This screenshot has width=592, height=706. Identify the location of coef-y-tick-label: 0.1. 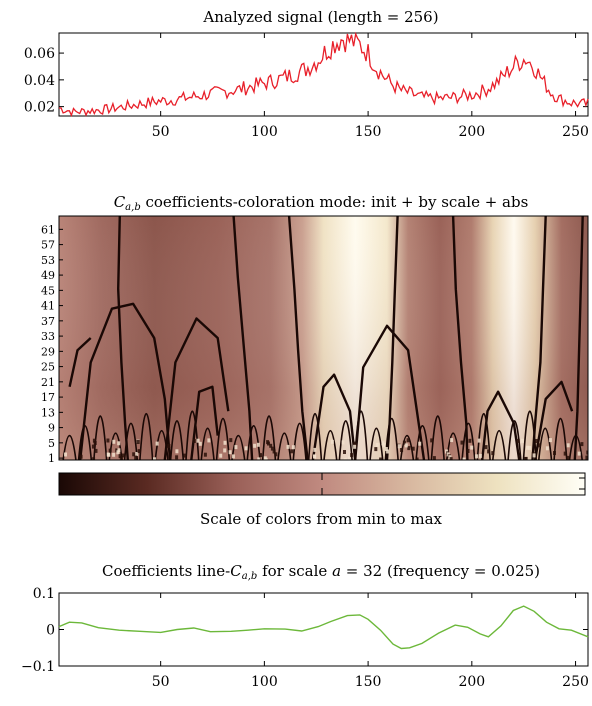
(44, 594).